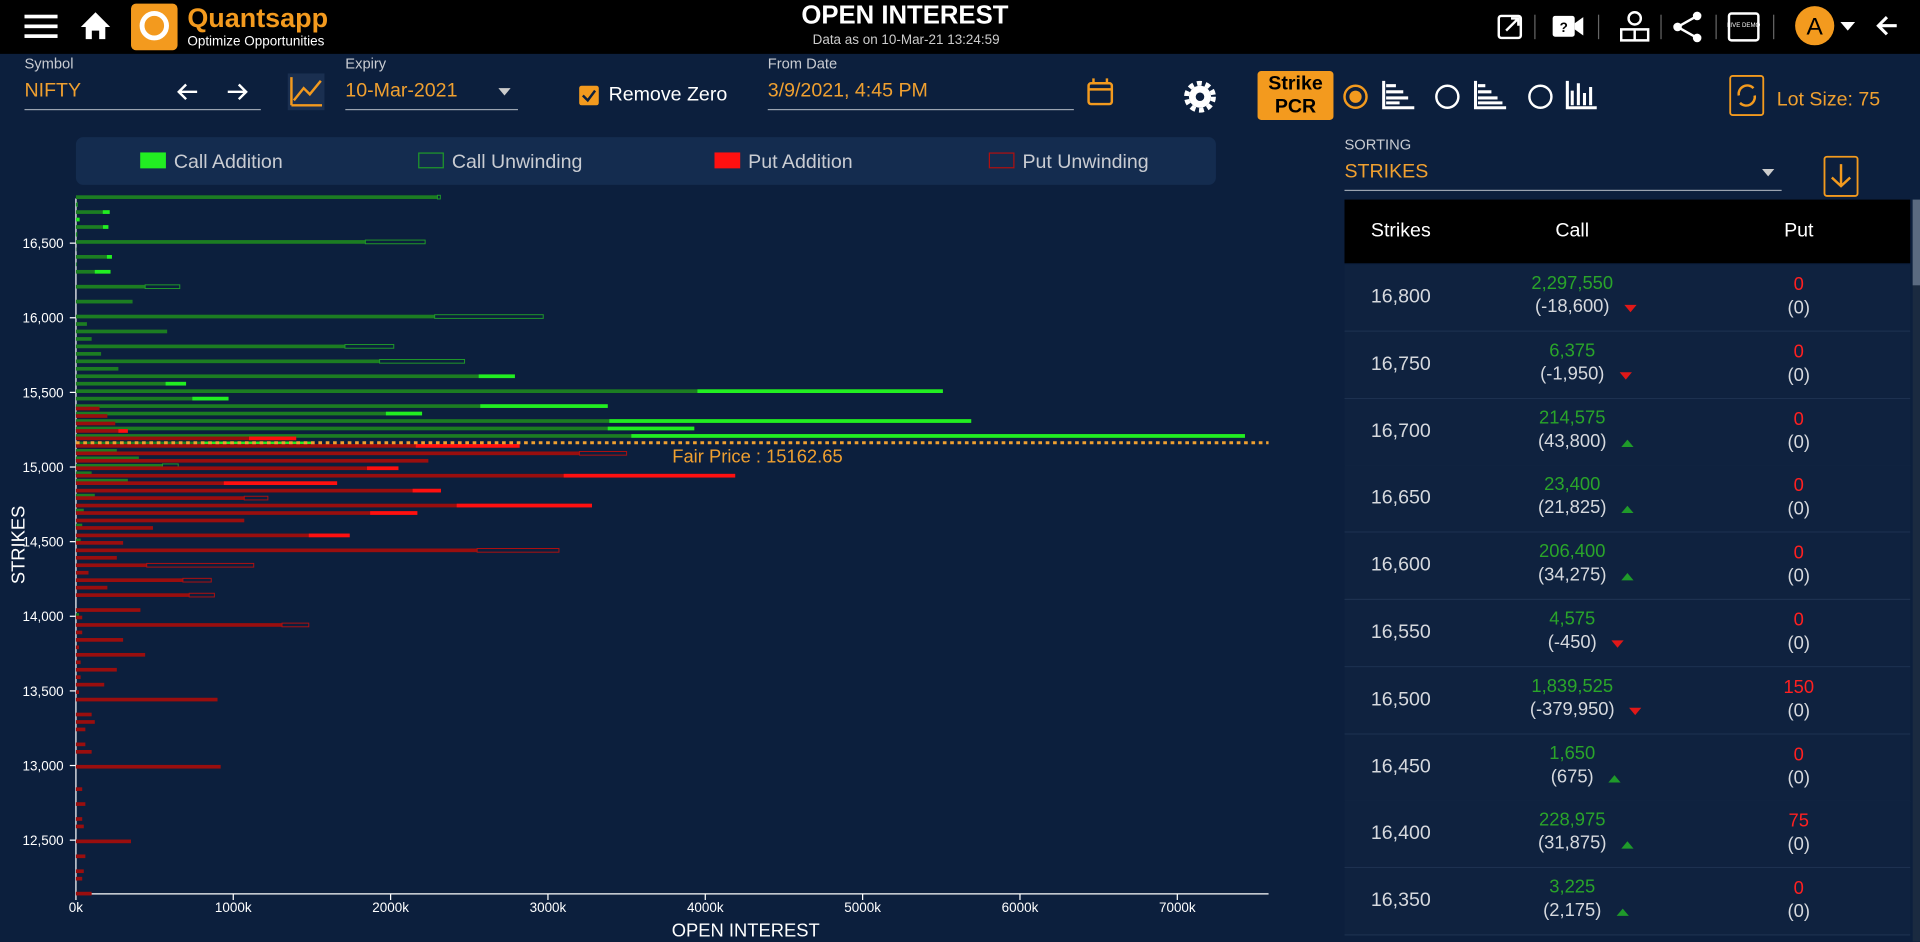 This screenshot has width=1920, height=942. I want to click on table-row: 16,600 206,400 (34,275) 0 (0), so click(1627, 566).